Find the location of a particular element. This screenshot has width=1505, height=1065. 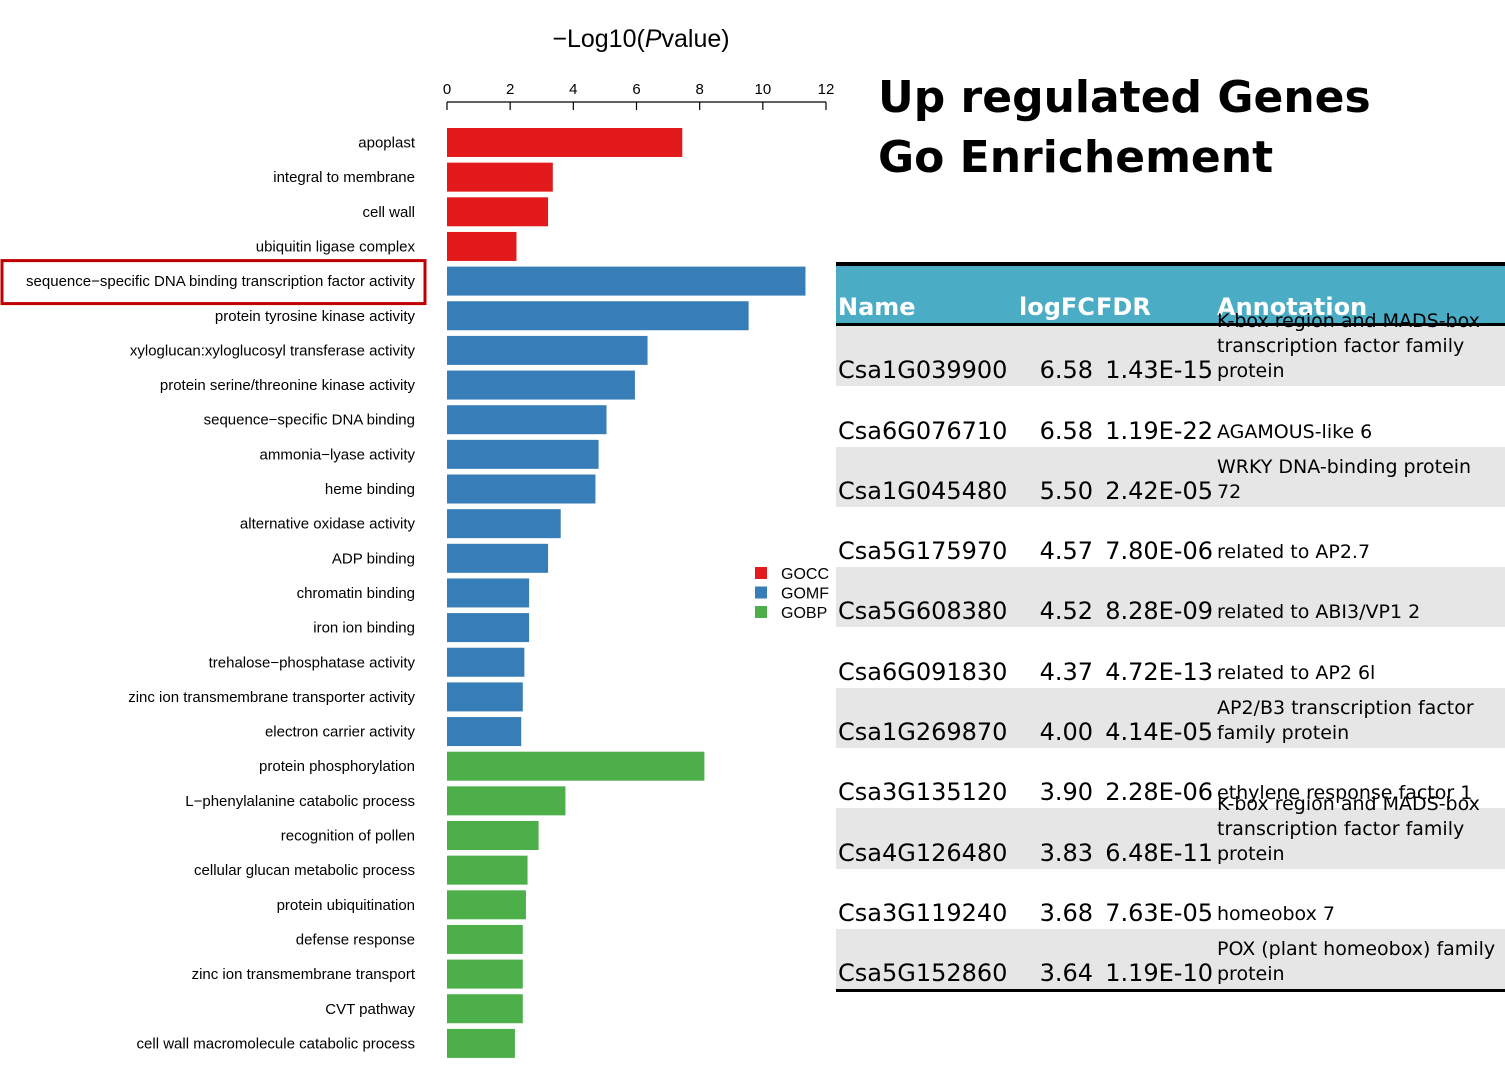

fdr-cell: 4.14E-05 is located at coordinates (1159, 732).